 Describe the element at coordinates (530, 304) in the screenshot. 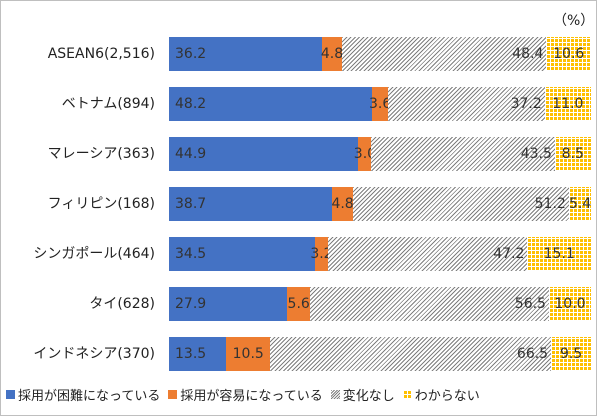

I see `data-label: 56.5` at that location.